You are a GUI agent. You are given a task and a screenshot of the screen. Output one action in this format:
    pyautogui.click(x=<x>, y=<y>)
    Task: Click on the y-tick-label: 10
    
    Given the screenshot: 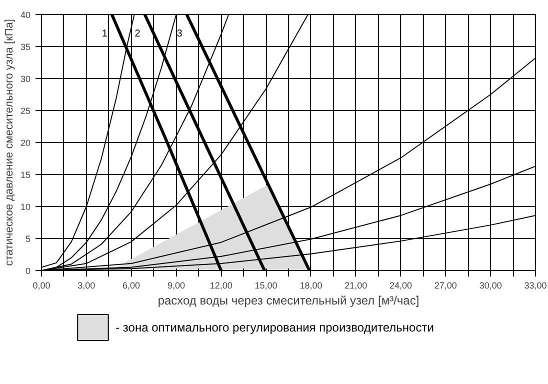 What is the action you would take?
    pyautogui.click(x=25, y=207)
    